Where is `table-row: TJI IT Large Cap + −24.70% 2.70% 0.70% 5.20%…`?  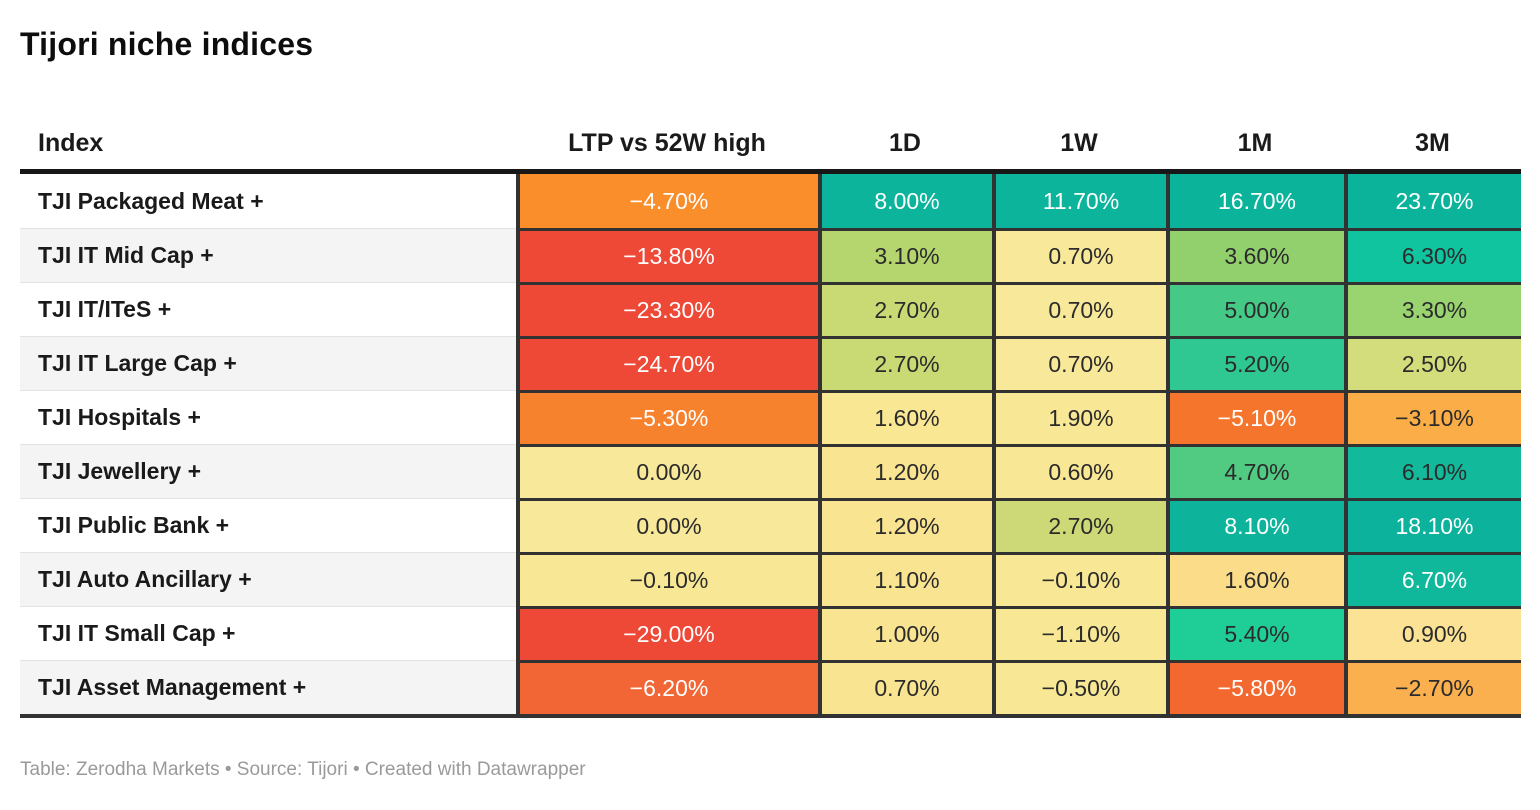
table-row: TJI IT Large Cap + −24.70% 2.70% 0.70% 5.20%… is located at coordinates (770, 363).